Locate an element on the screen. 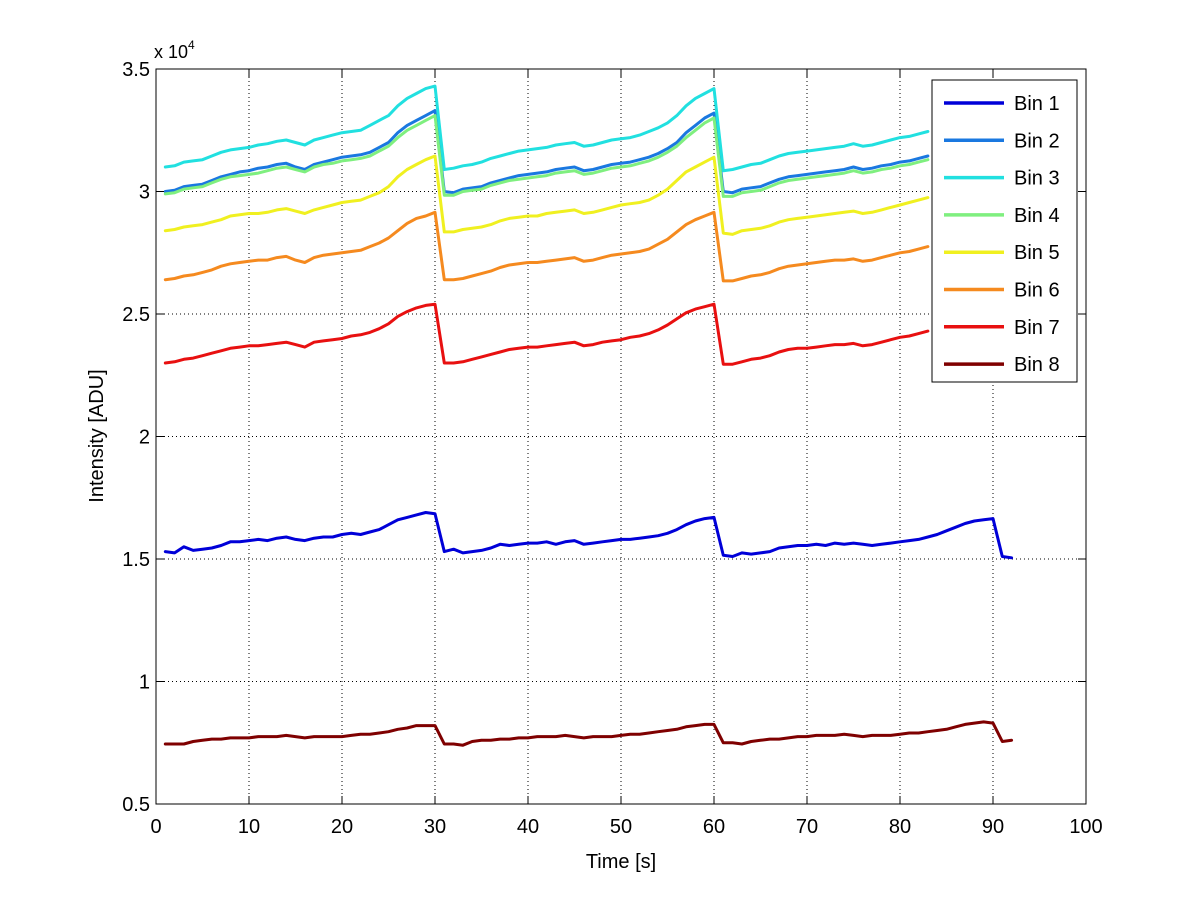 The width and height of the screenshot is (1200, 906). legend-label-bin-1: Bin 1 is located at coordinates (1037, 104).